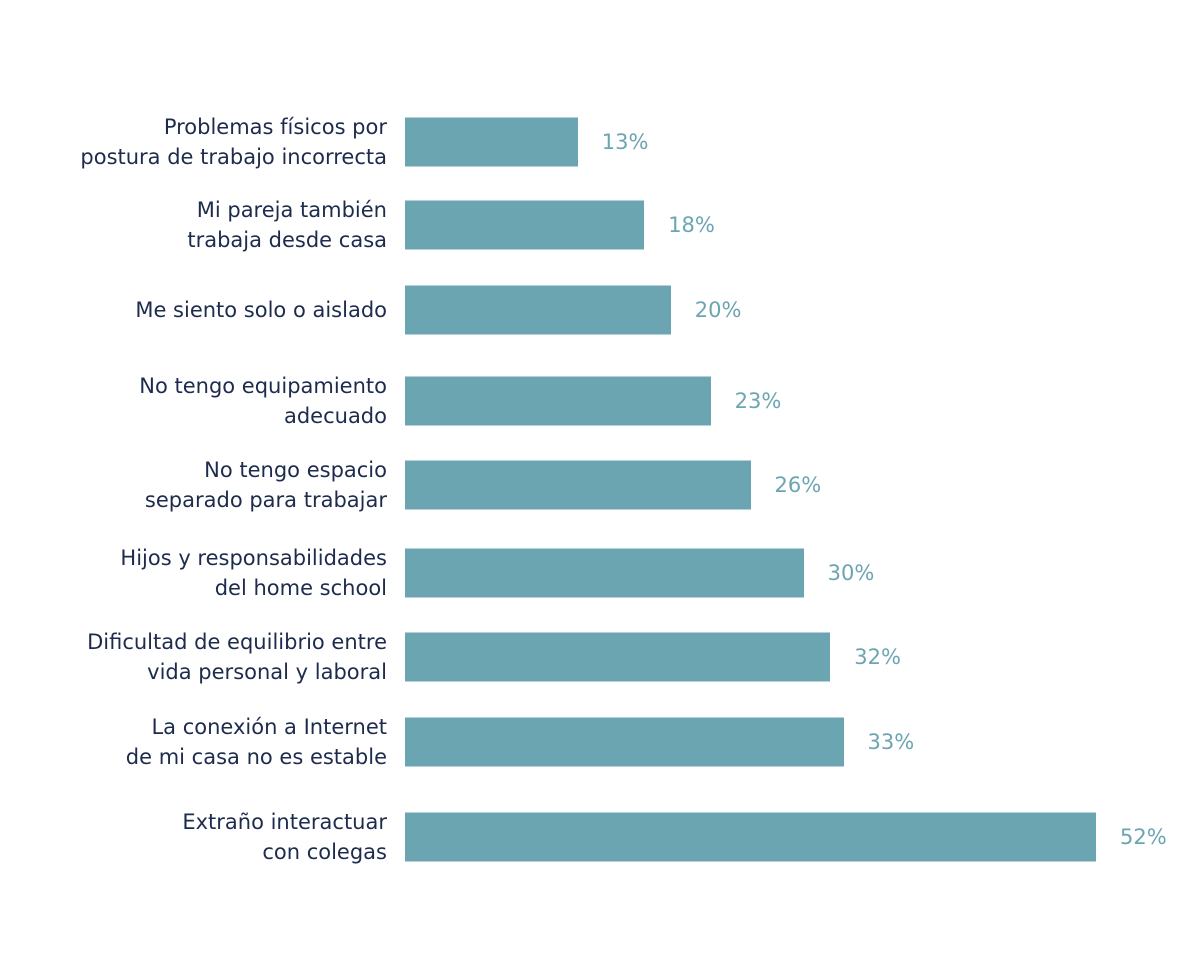 The height and width of the screenshot is (980, 1191). What do you see at coordinates (891, 742) in the screenshot?
I see `value-label: 33%` at bounding box center [891, 742].